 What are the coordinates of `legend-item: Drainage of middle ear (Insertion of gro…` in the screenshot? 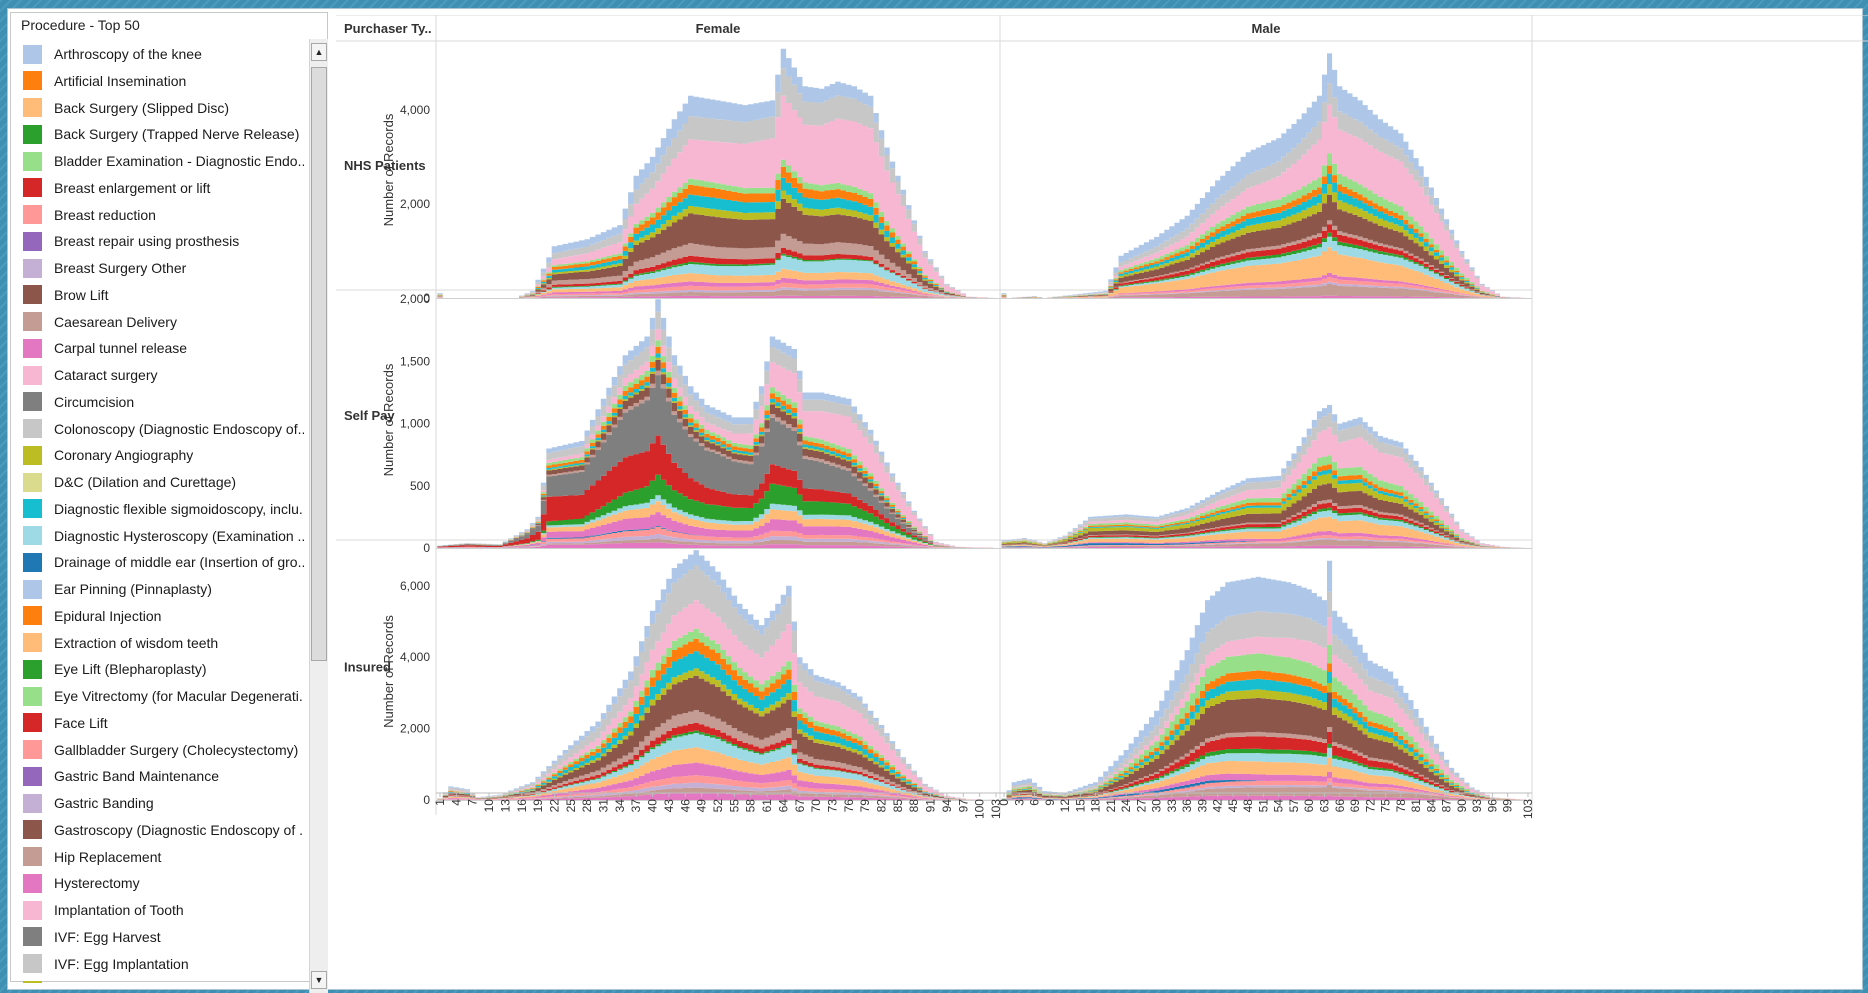 It's located at (165, 562).